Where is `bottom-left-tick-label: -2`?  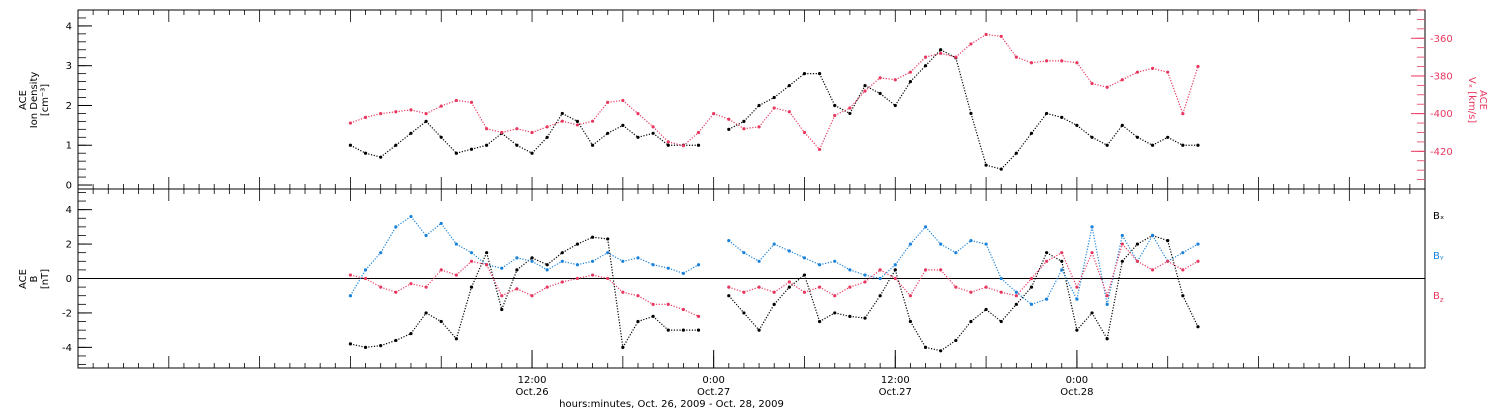
bottom-left-tick-label: -2 is located at coordinates (67, 313).